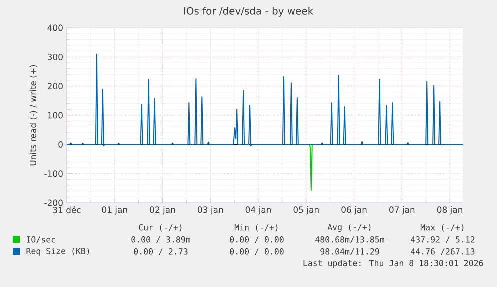 This screenshot has height=287, width=497. I want to click on x-tick-label: 03 jan, so click(211, 210).